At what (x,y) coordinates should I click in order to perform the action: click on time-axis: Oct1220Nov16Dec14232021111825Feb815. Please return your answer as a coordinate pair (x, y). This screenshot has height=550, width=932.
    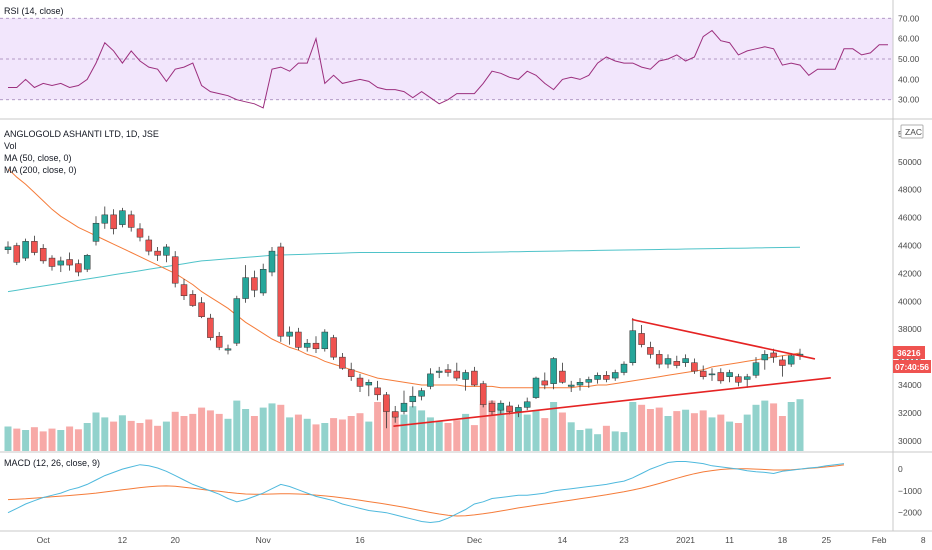
    Looking at the image, I should click on (484, 540).